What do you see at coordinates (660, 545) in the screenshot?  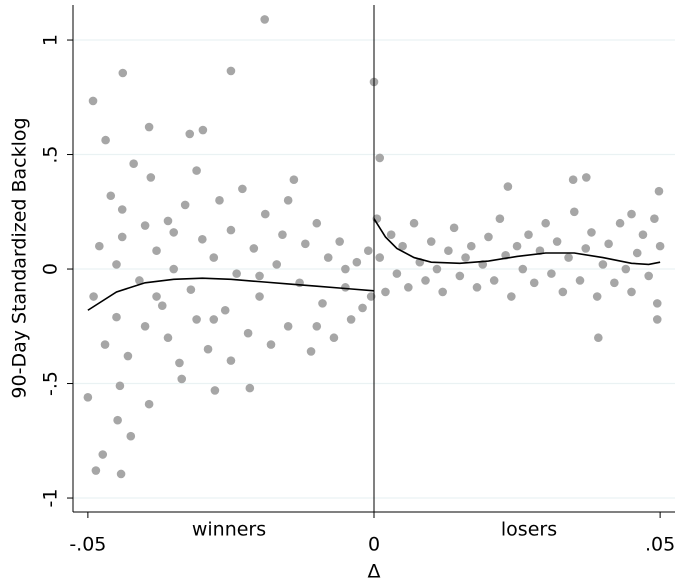 I see `x-tick-label: .05` at bounding box center [660, 545].